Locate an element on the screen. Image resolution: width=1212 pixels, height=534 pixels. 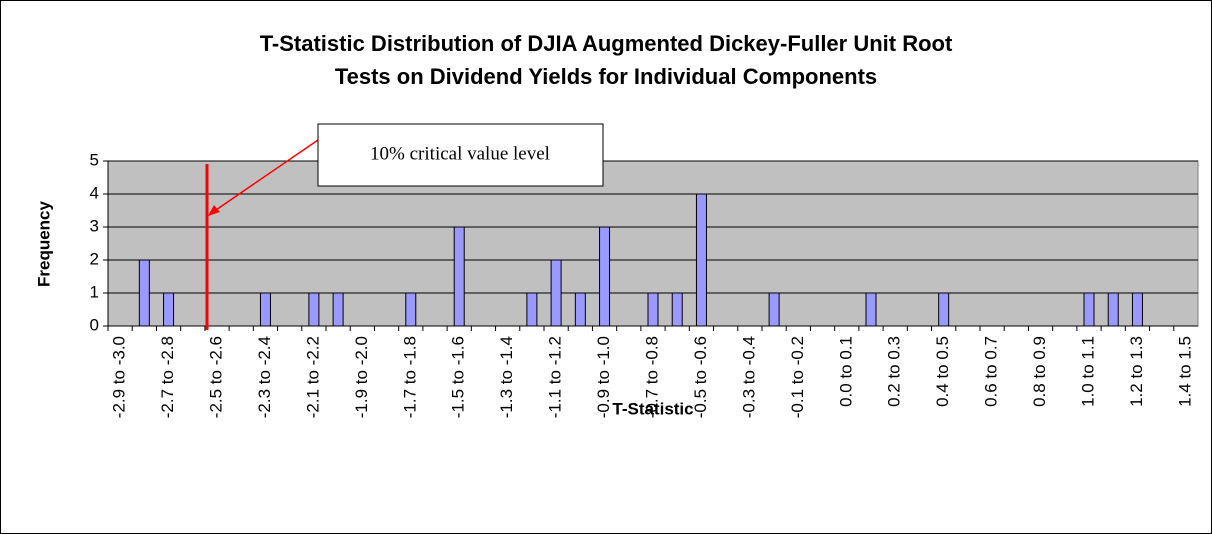
x-tick-label: -0.5 to -0.6 is located at coordinates (700, 377).